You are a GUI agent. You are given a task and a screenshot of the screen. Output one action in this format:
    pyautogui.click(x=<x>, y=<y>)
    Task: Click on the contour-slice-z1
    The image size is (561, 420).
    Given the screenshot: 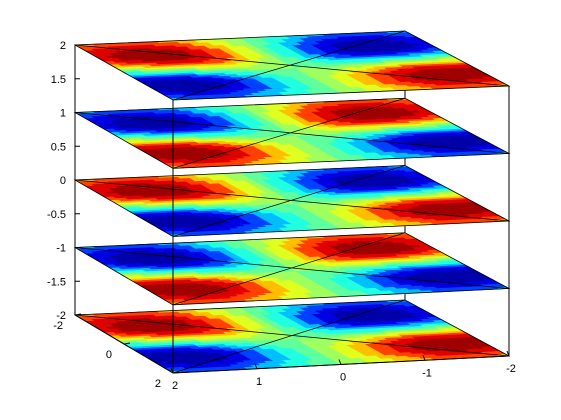 What is the action you would take?
    pyautogui.click(x=292, y=133)
    